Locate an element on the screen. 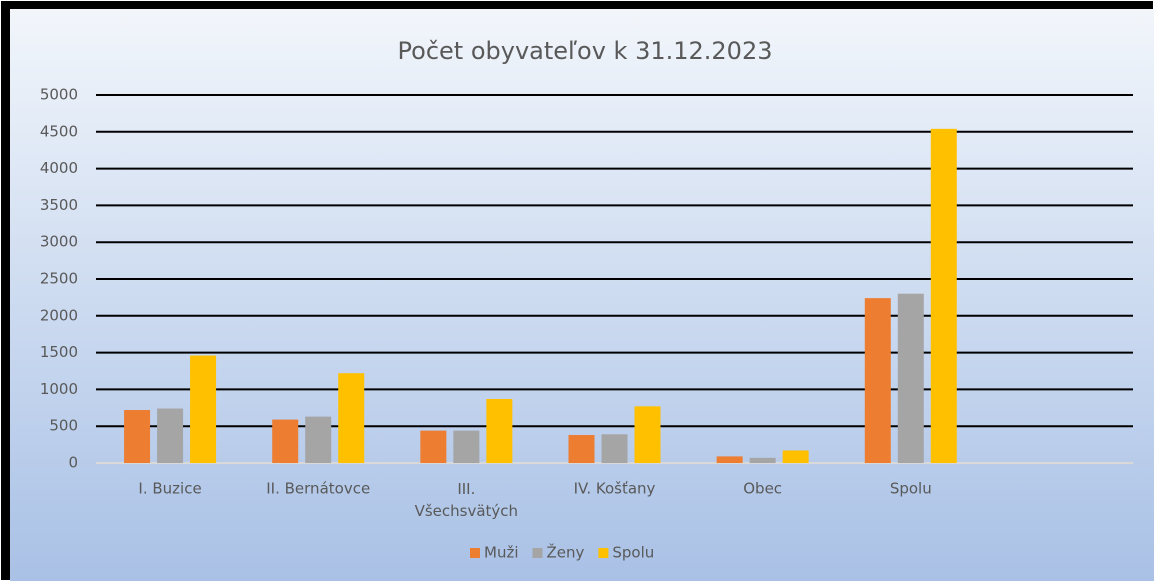 This screenshot has width=1154, height=581. x-tick-label: III. Všechsvätých is located at coordinates (466, 500).